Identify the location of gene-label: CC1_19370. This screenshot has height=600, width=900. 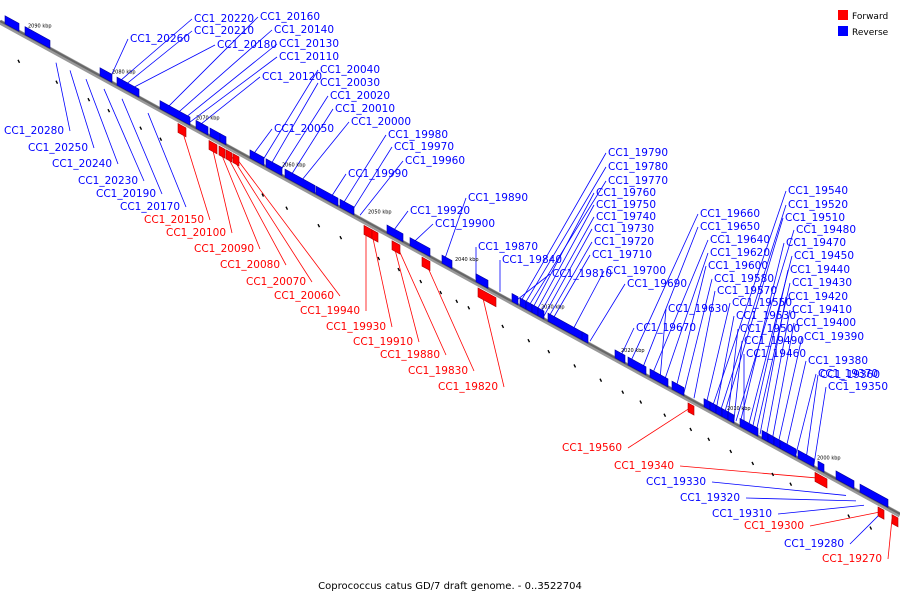
(848, 374).